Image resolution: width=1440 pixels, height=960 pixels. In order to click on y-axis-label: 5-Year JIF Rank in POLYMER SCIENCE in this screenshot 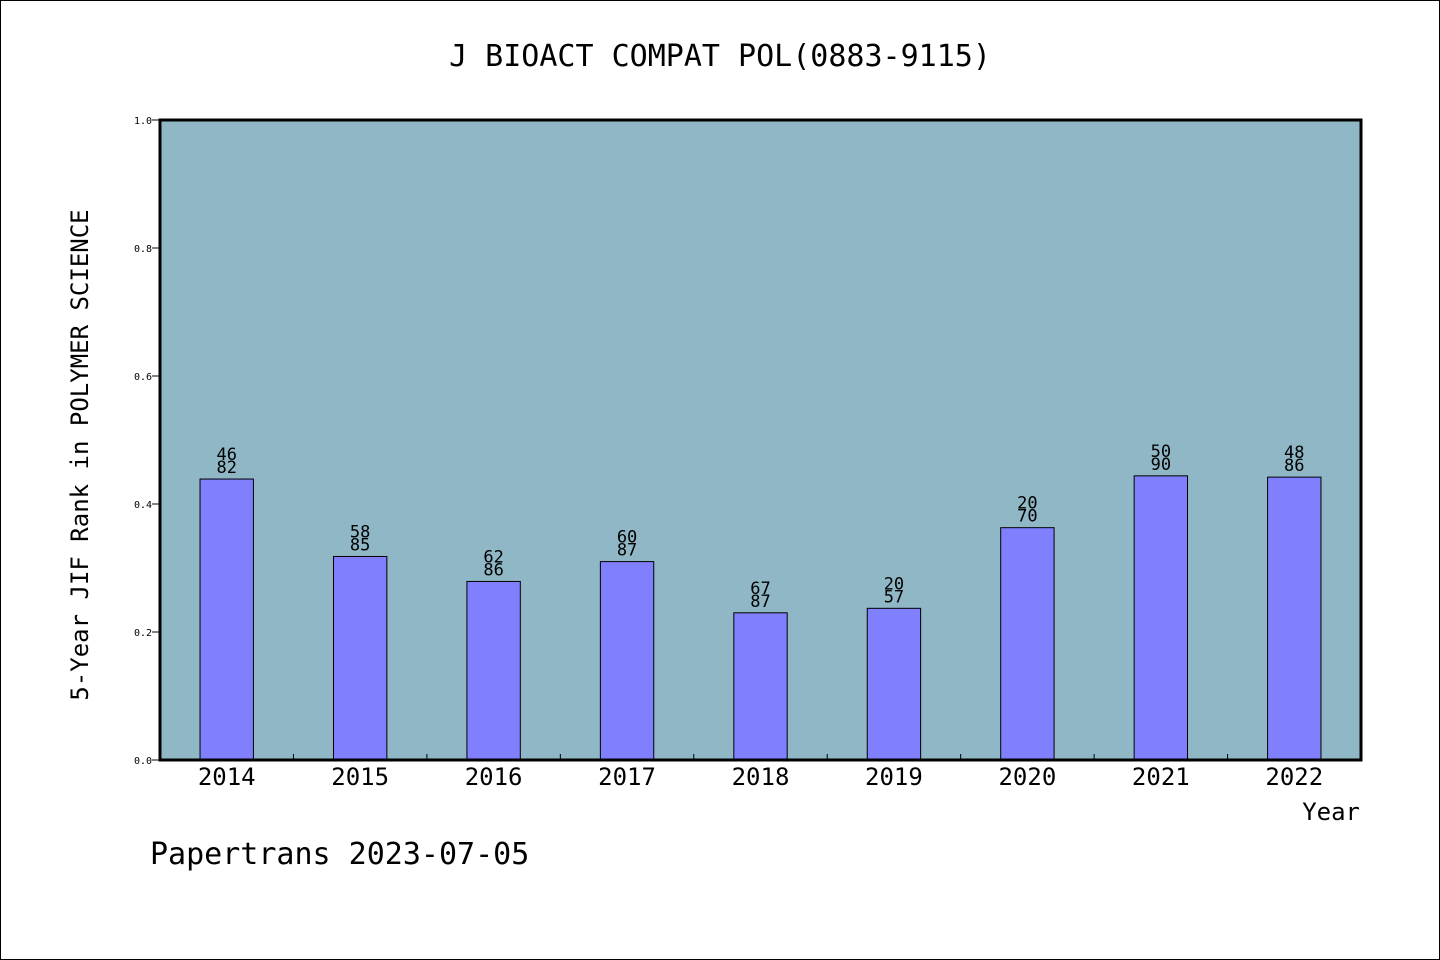, I will do `click(80, 454)`.